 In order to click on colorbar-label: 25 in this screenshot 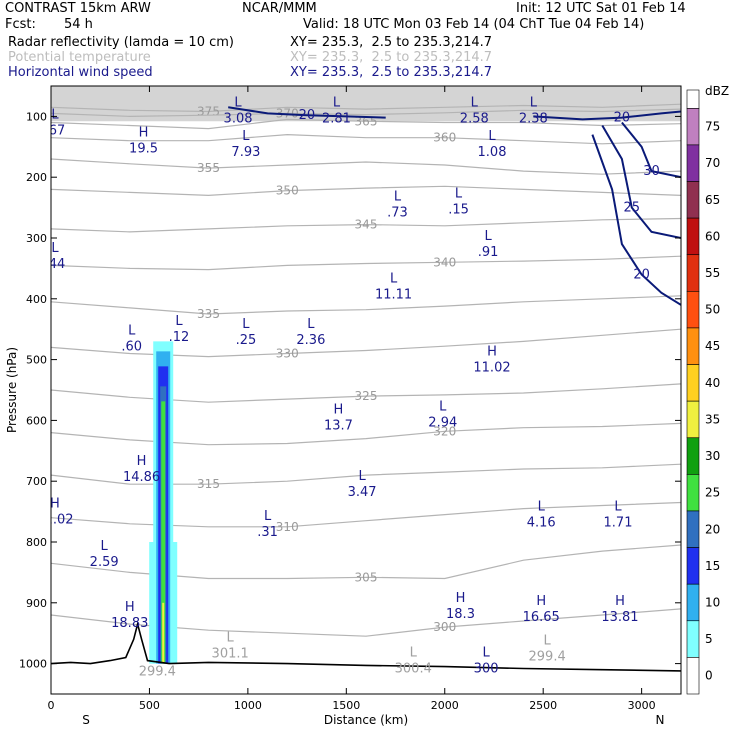, I will do `click(712, 493)`.